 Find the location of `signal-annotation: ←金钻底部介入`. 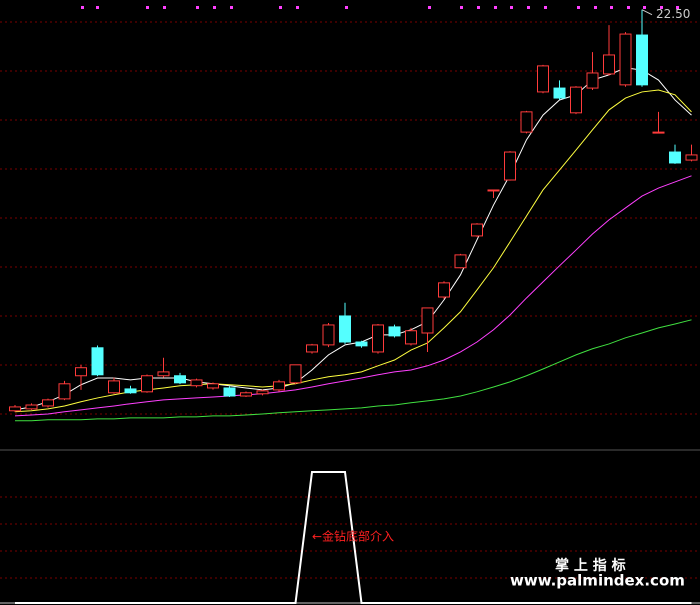

signal-annotation: ←金钻底部介入 is located at coordinates (353, 536).